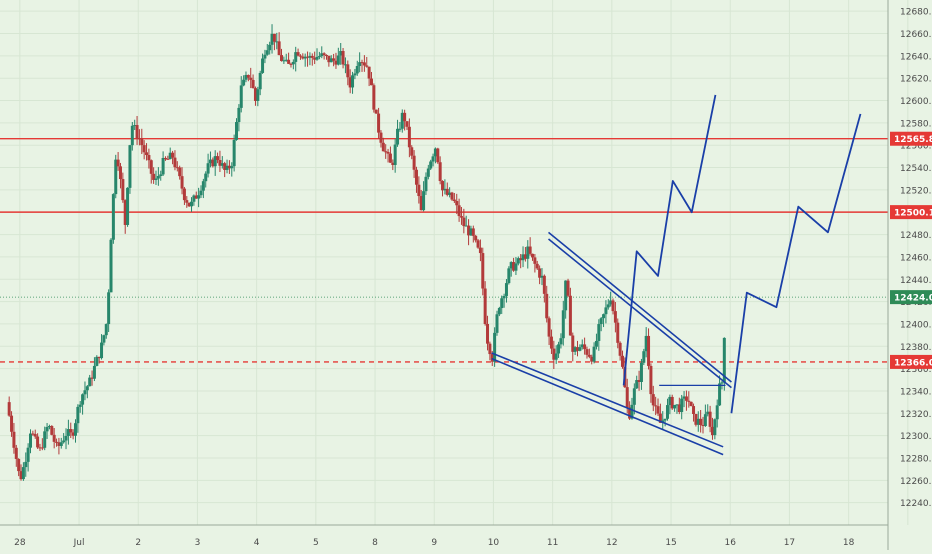 The height and width of the screenshot is (554, 932). Describe the element at coordinates (916, 482) in the screenshot. I see `price-tick-label: 12260.0` at that location.